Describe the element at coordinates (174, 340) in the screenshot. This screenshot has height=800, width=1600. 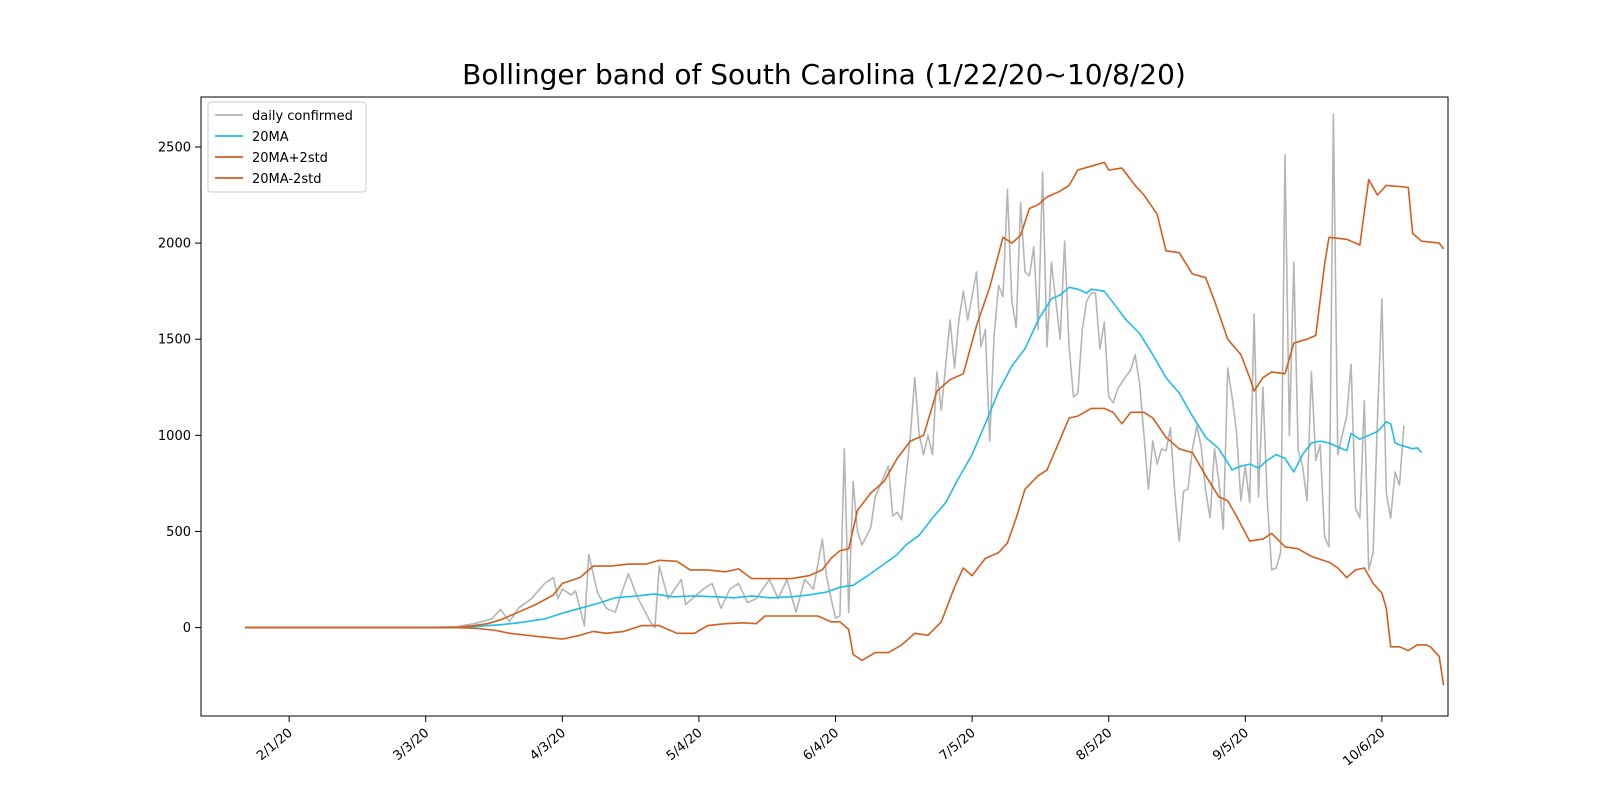
I see `y-tick-label-3: 1500` at that location.